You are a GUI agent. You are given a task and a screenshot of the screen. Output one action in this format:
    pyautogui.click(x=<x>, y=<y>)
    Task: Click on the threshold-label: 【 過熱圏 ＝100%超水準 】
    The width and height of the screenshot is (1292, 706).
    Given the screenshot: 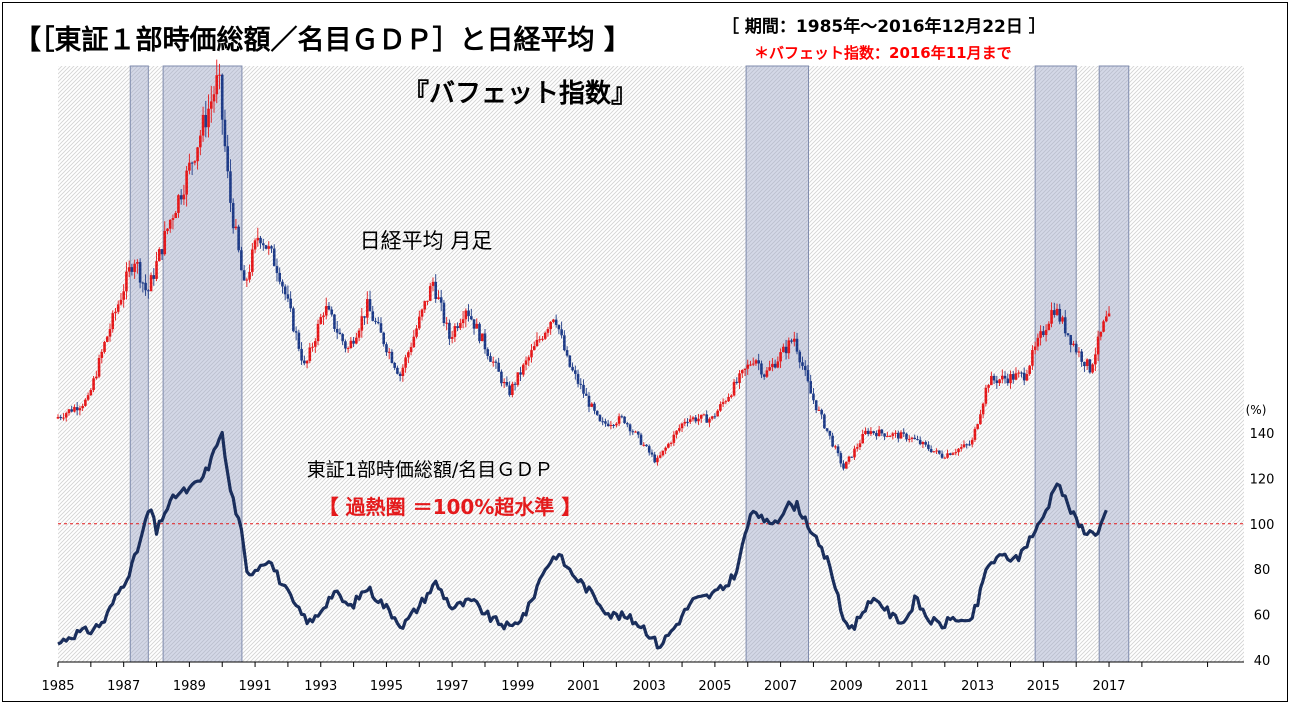 What is the action you would take?
    pyautogui.click(x=450, y=507)
    